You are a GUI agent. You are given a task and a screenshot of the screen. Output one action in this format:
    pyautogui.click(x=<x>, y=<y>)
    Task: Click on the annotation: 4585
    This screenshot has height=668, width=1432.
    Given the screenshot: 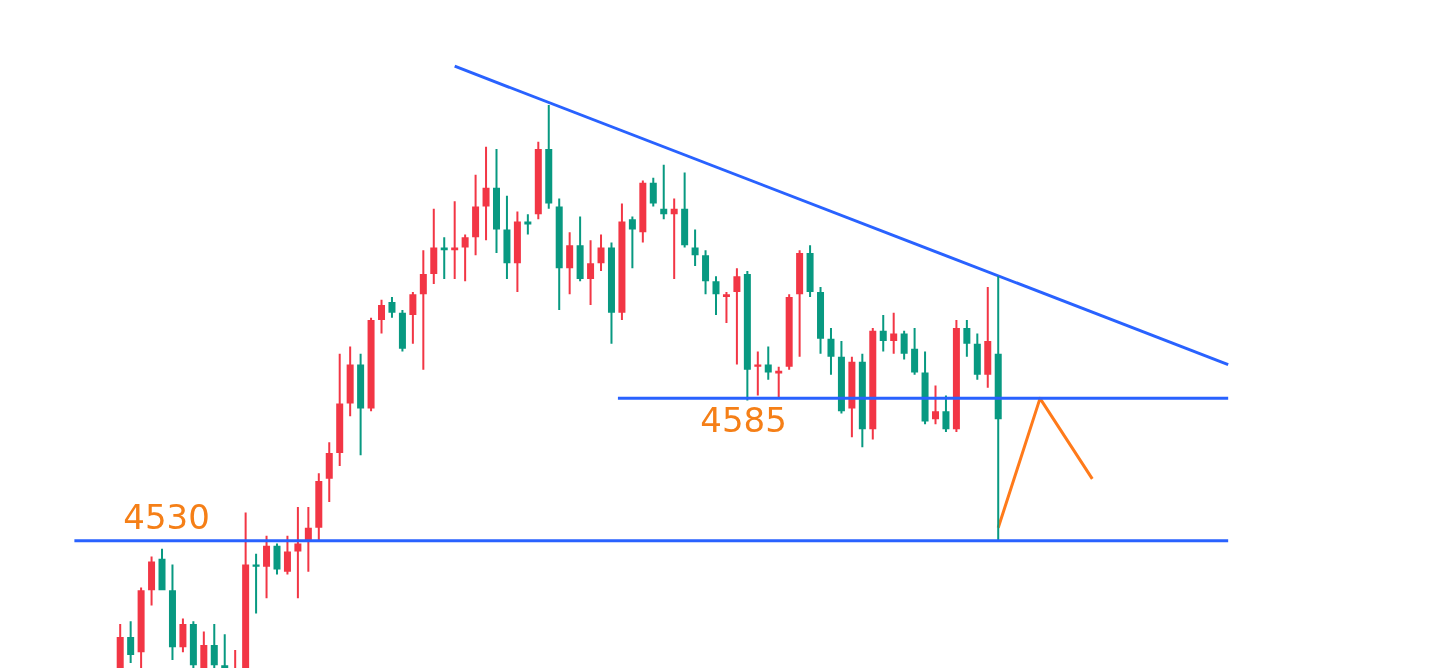 What is the action you would take?
    pyautogui.click(x=743, y=420)
    